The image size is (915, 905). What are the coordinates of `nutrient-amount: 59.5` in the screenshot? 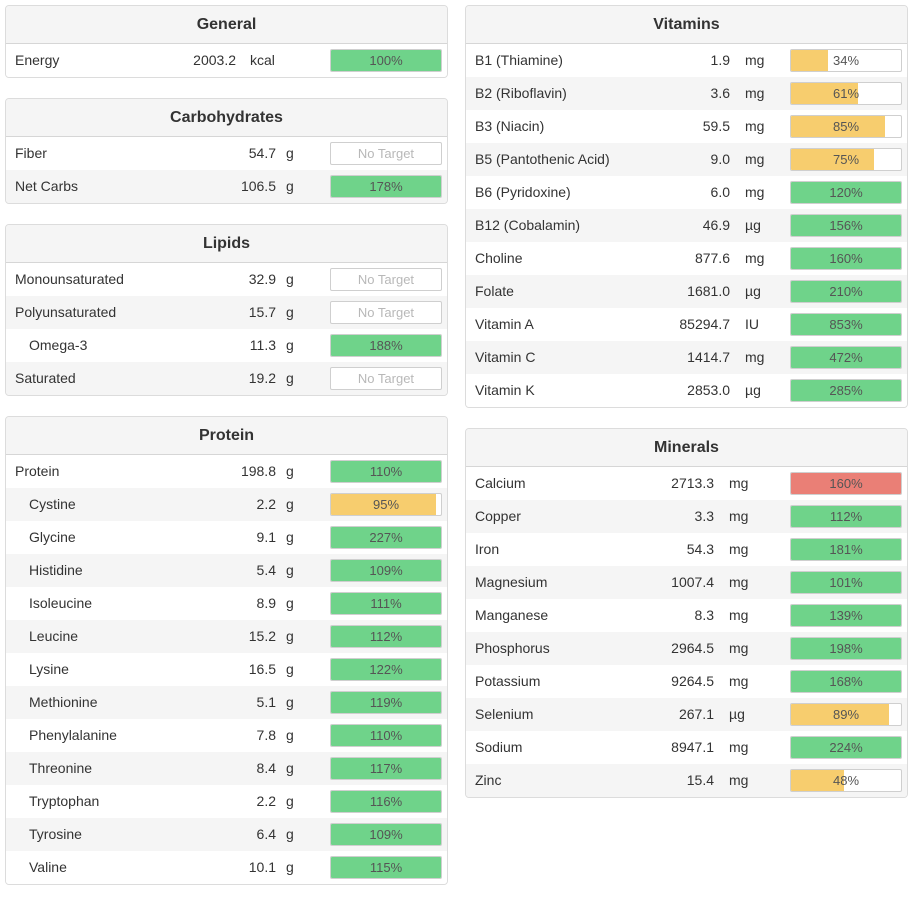 It's located at (716, 126).